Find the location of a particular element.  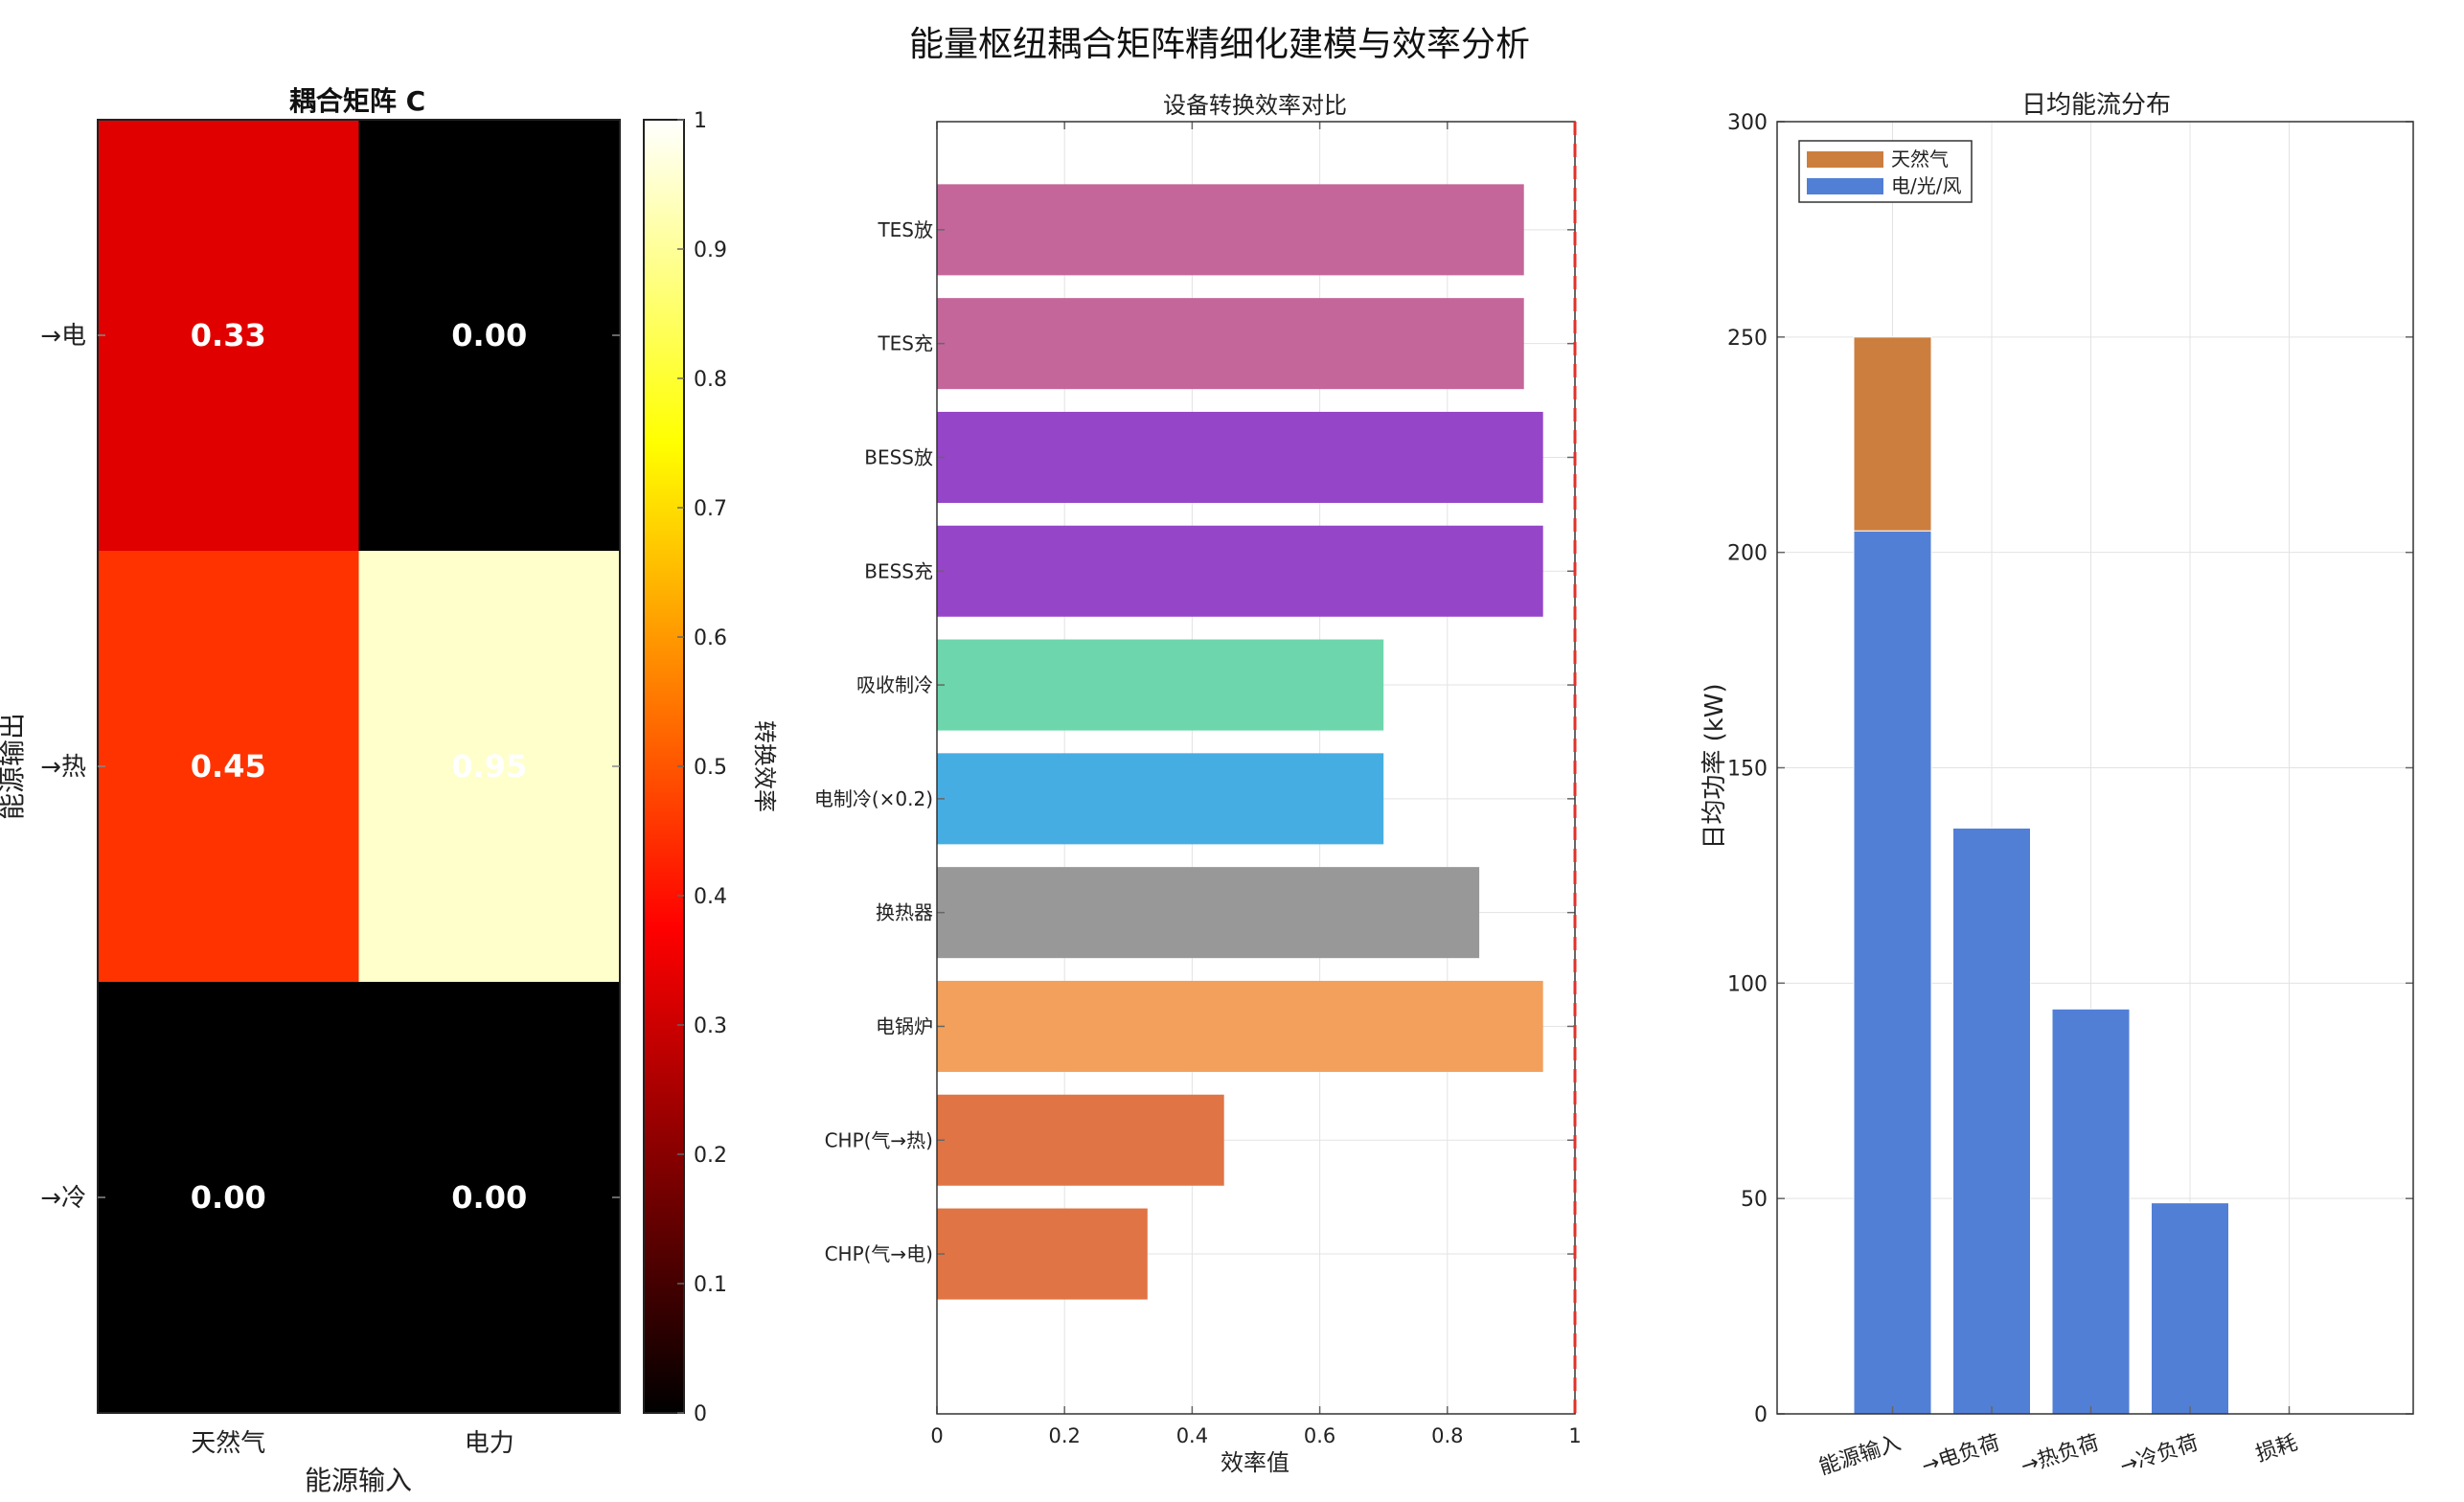

colorbar-tick-label: 1 is located at coordinates (700, 121).